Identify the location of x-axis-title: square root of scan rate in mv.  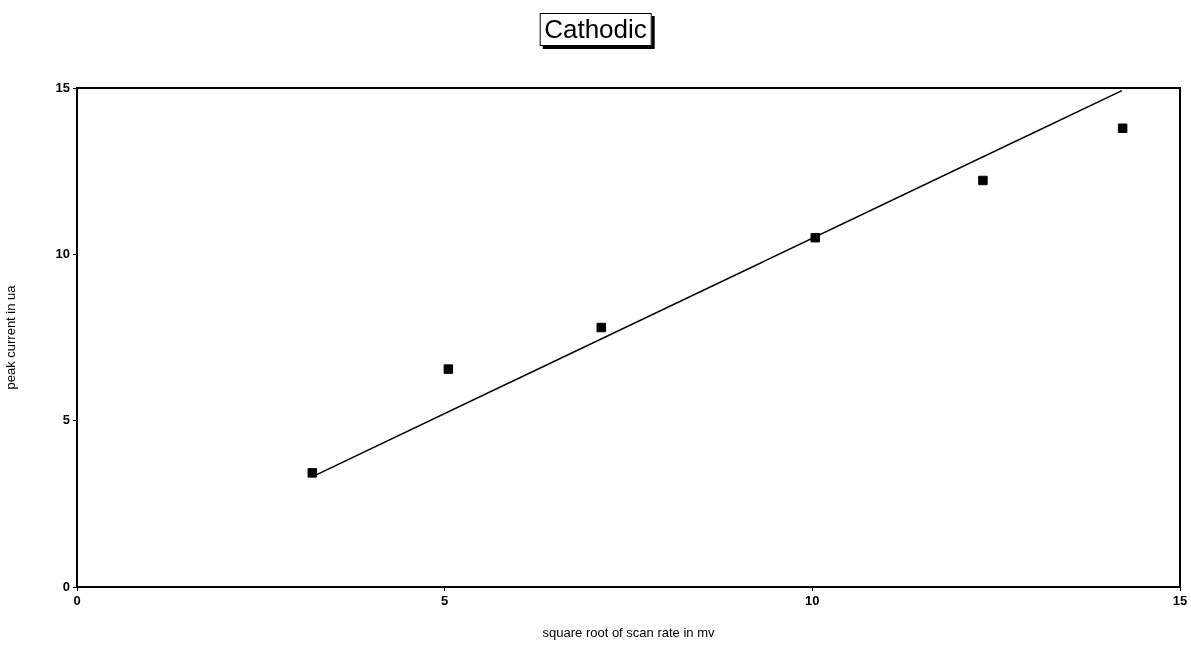
(628, 632).